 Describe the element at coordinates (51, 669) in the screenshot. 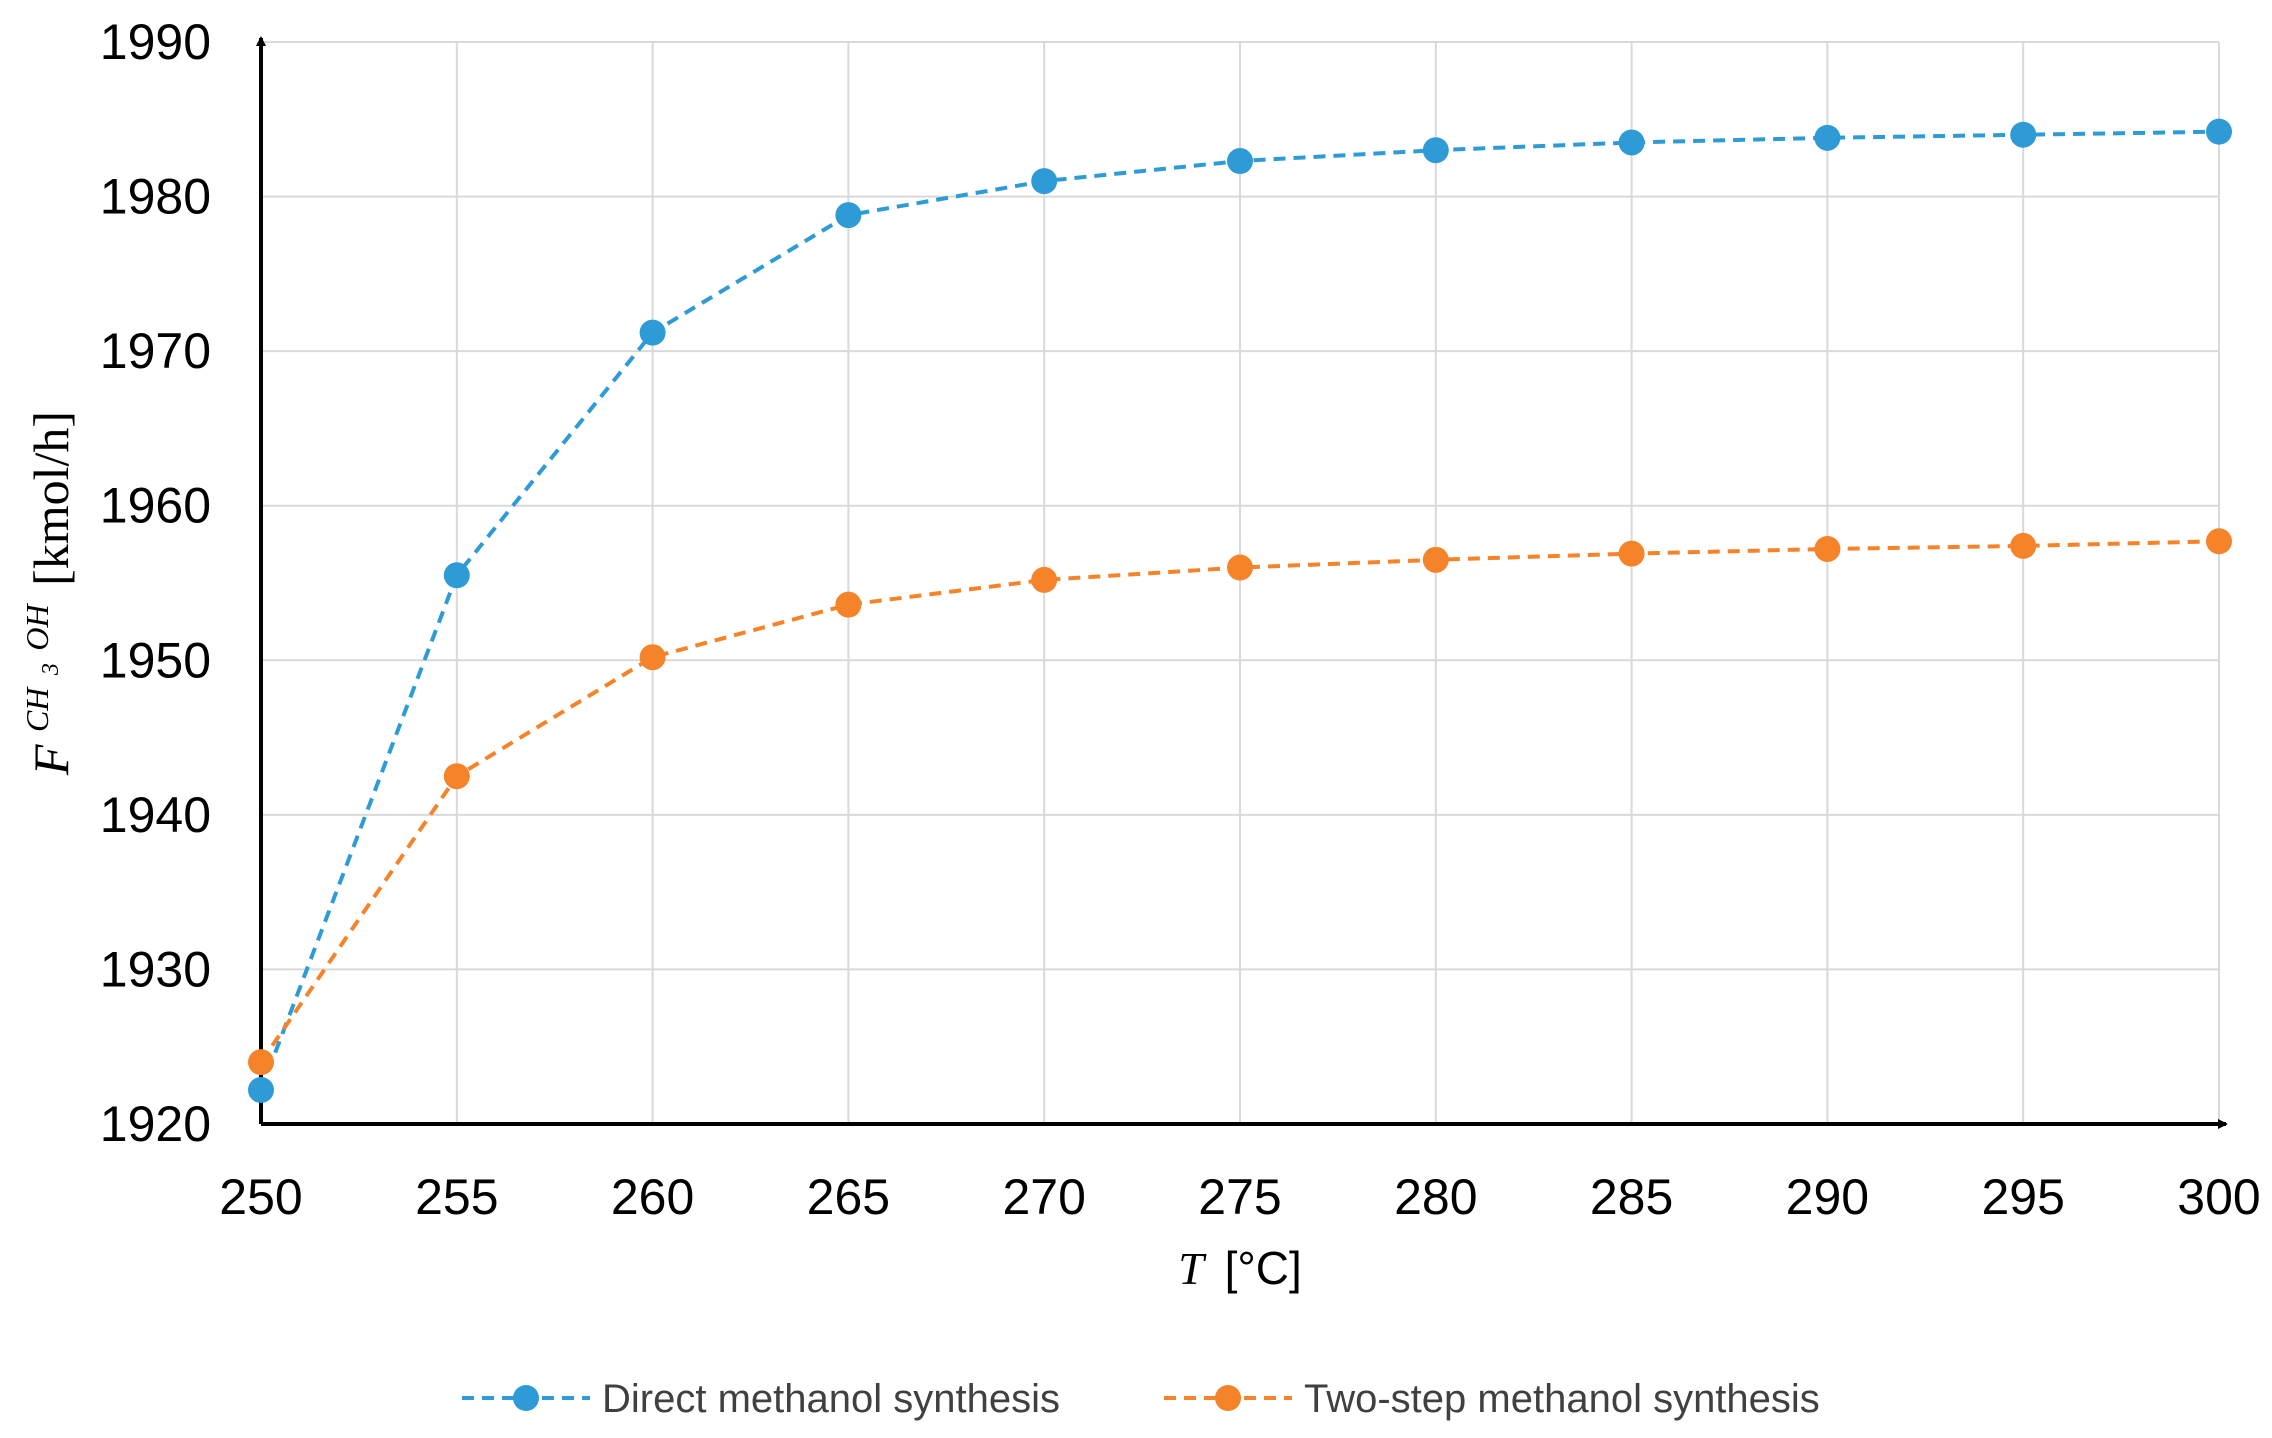

I see `y-axis-sub: 3` at that location.